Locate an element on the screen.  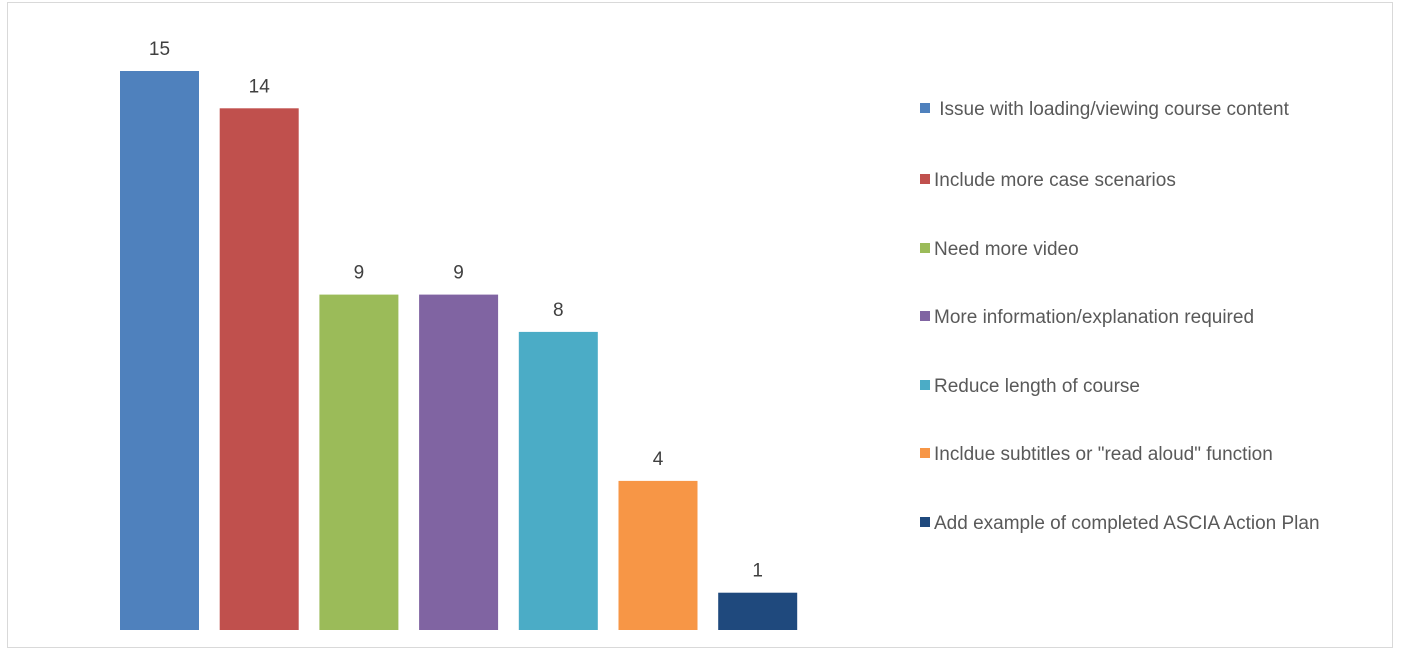
legend-label: Include more case scenarios is located at coordinates (1055, 180).